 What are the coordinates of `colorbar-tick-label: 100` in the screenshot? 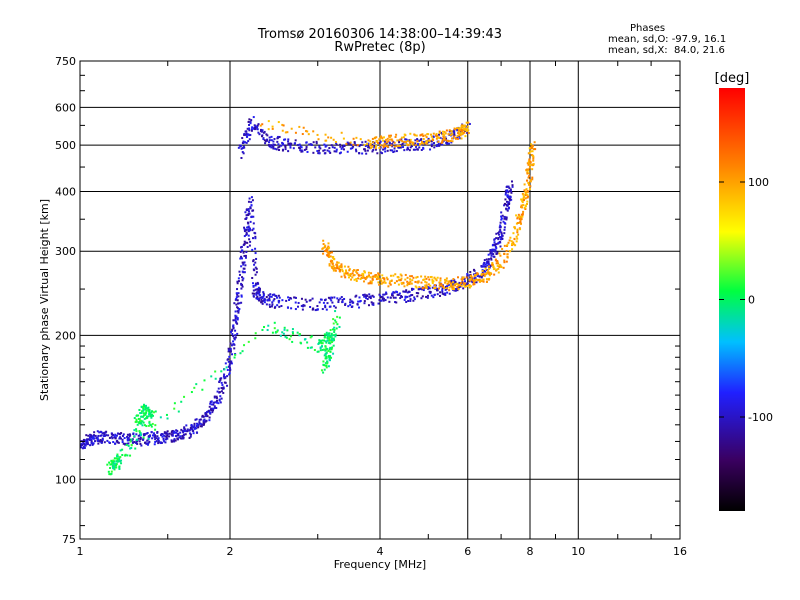 It's located at (758, 182).